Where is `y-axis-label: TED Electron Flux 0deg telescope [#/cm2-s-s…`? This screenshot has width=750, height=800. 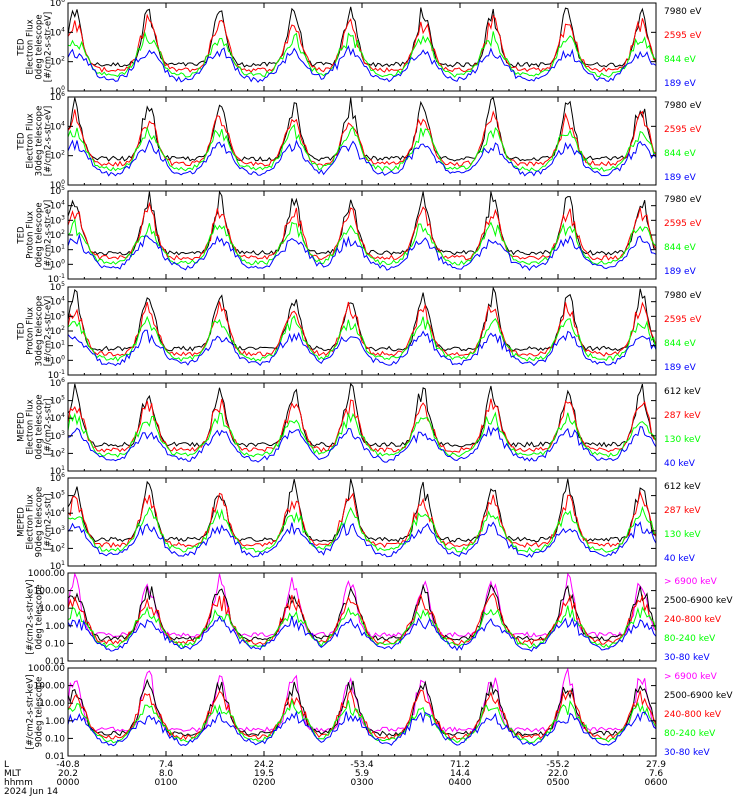 y-axis-label: TED Electron Flux 0deg telescope [#/cm2-s-s… is located at coordinates (35, 47).